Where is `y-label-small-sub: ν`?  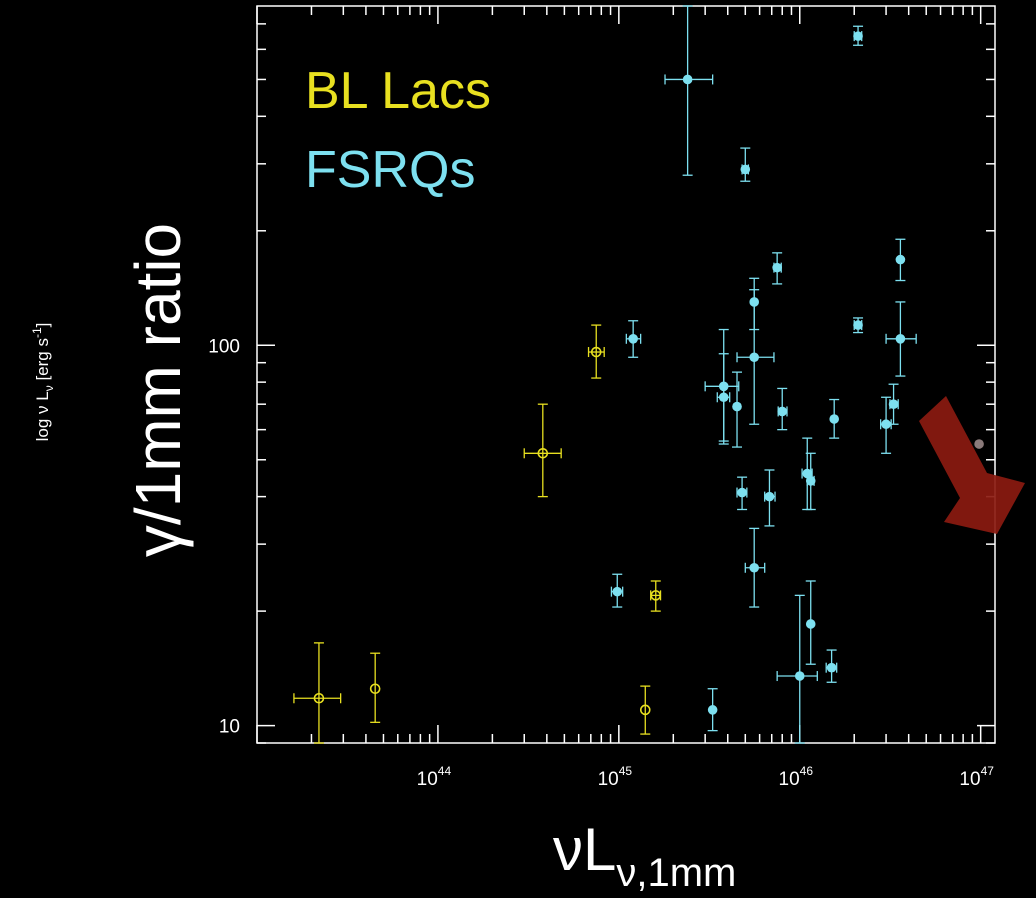 y-label-small-sub: ν is located at coordinates (49, 388).